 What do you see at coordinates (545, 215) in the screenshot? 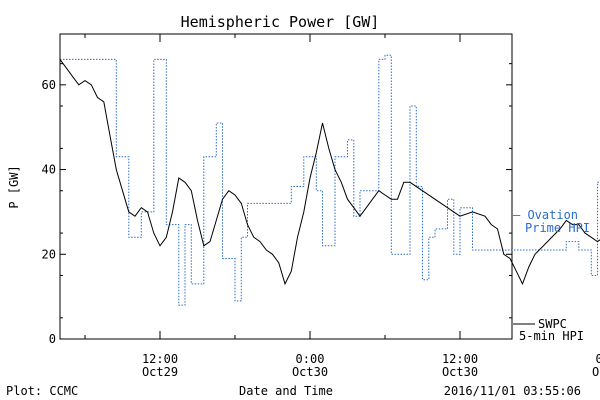
I see `legend-ovation-line1: — Ovation` at bounding box center [545, 215].